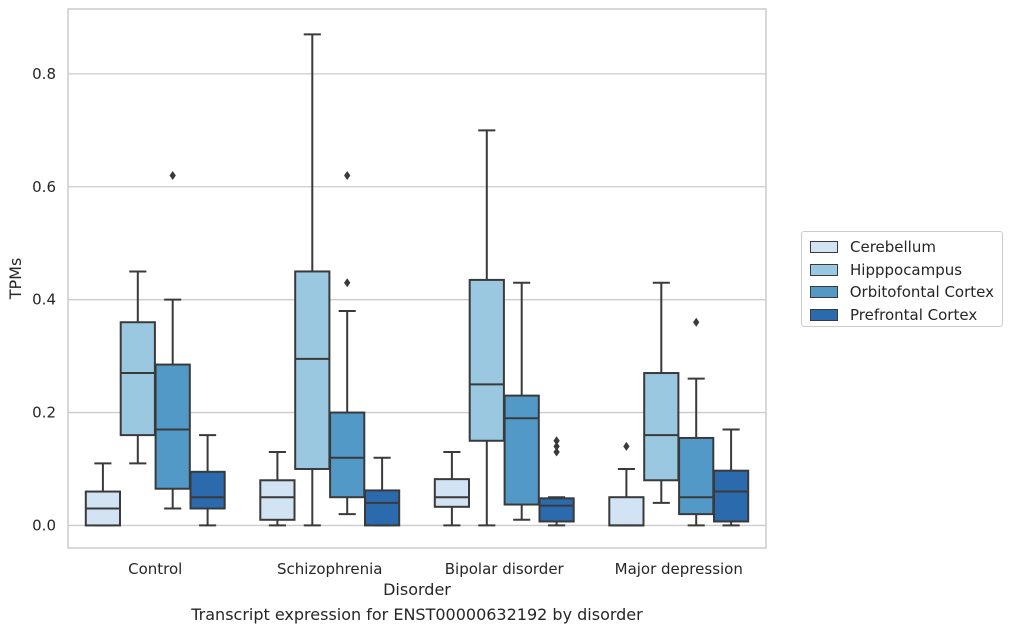 The image size is (1014, 634). I want to click on legend-label: Hipppocampus, so click(906, 269).